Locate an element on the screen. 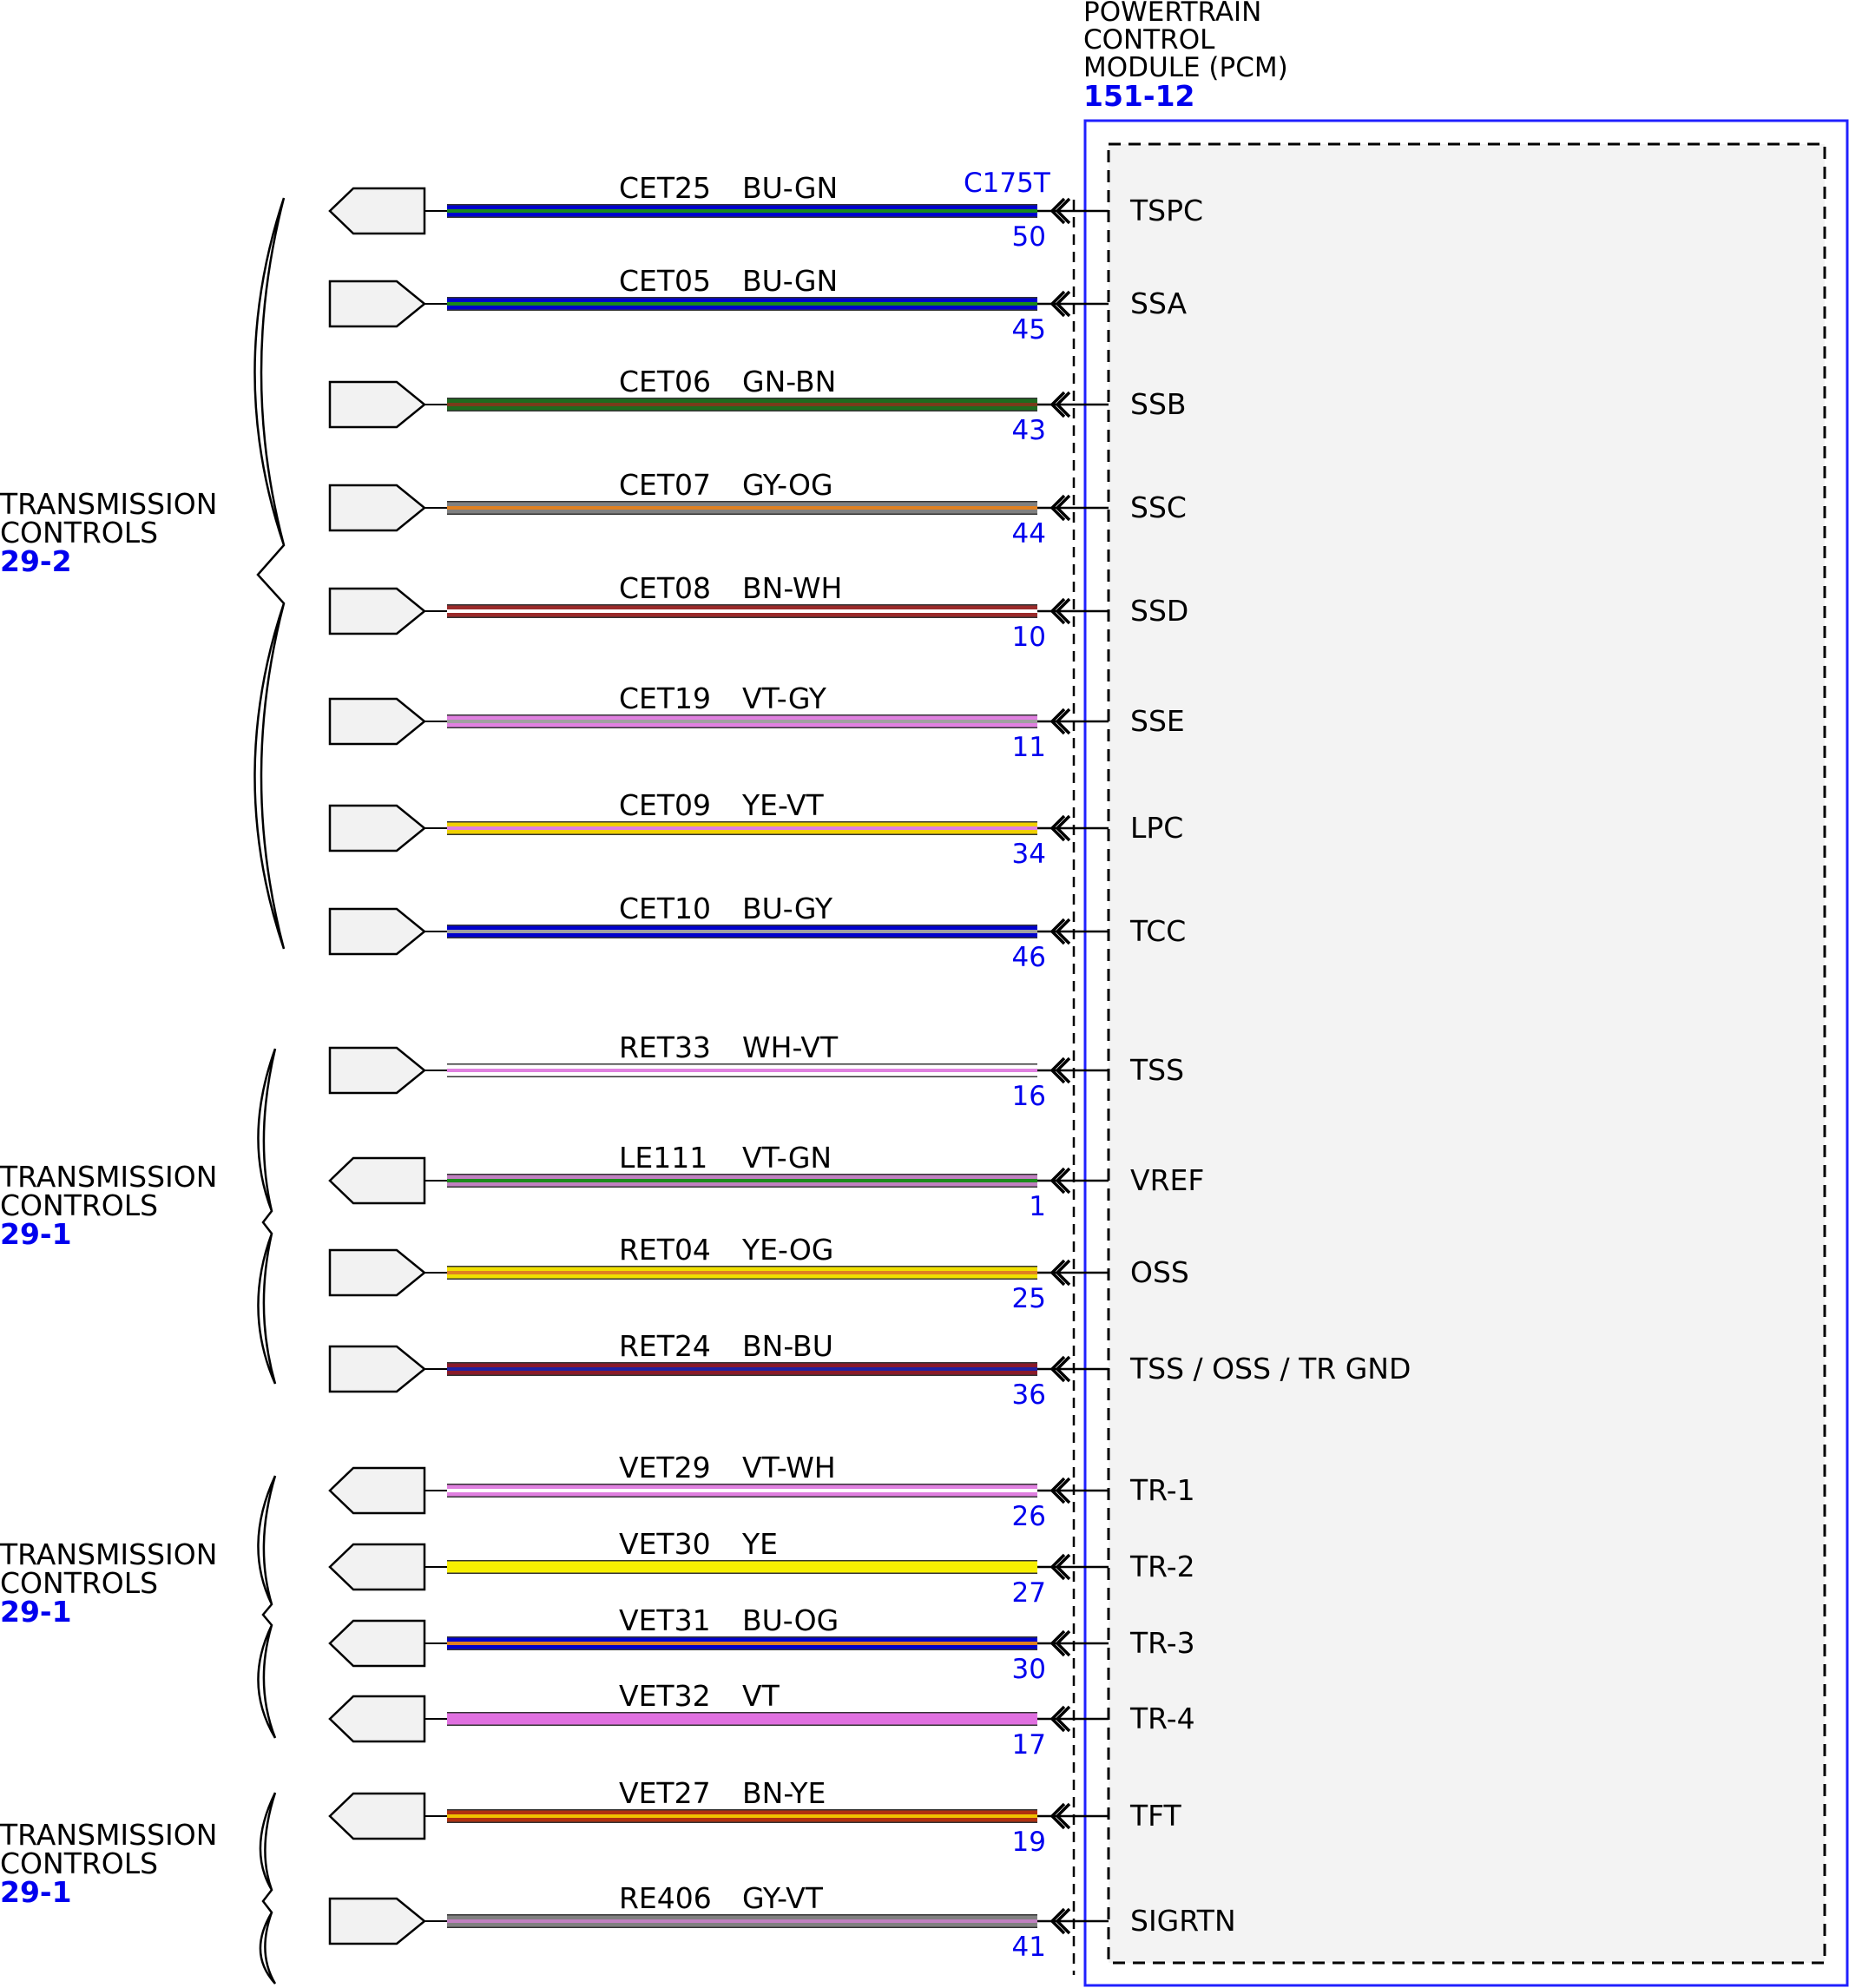 This screenshot has width=1849, height=1988. wire-row: CET25 BU-GN 50 TSPC is located at coordinates (766, 212).